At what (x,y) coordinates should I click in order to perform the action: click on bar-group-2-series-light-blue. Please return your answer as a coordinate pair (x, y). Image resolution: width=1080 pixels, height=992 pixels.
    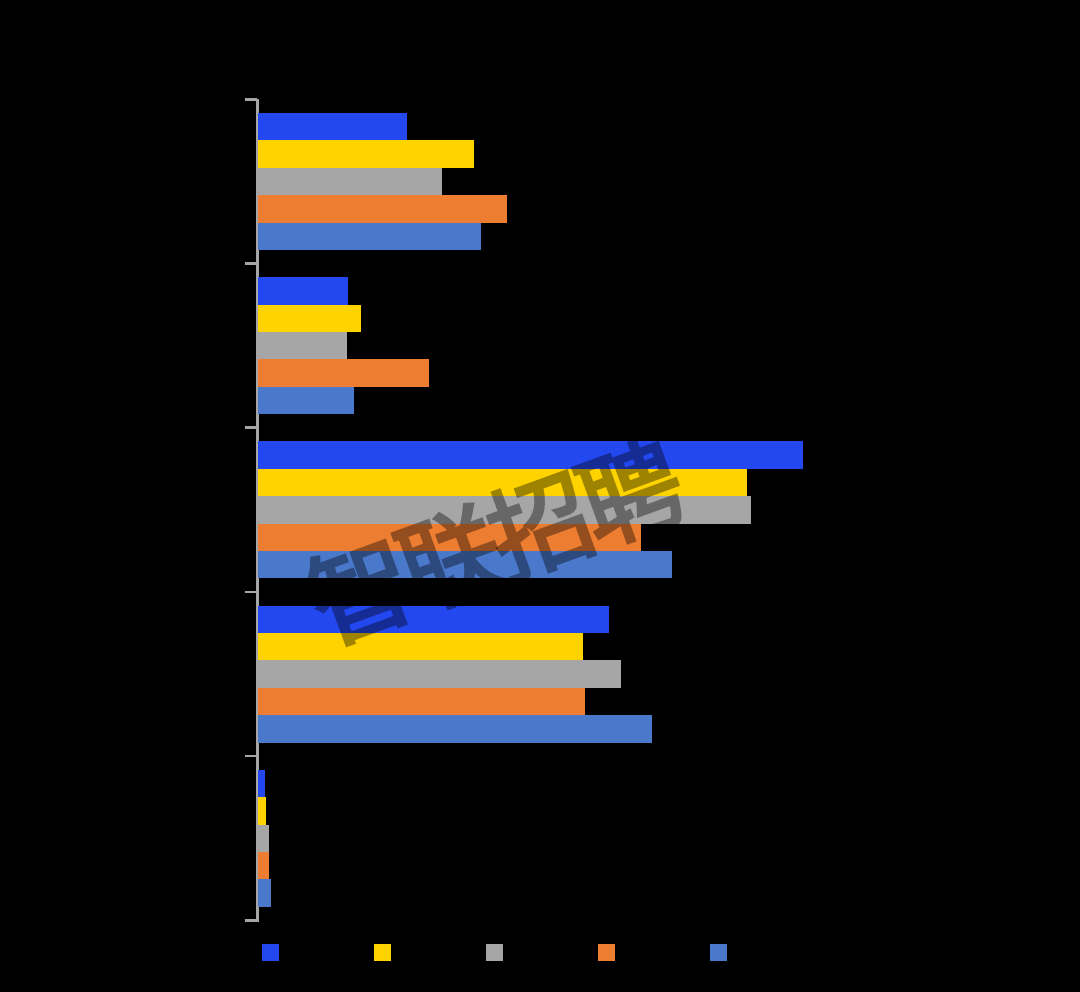
    Looking at the image, I should click on (306, 400).